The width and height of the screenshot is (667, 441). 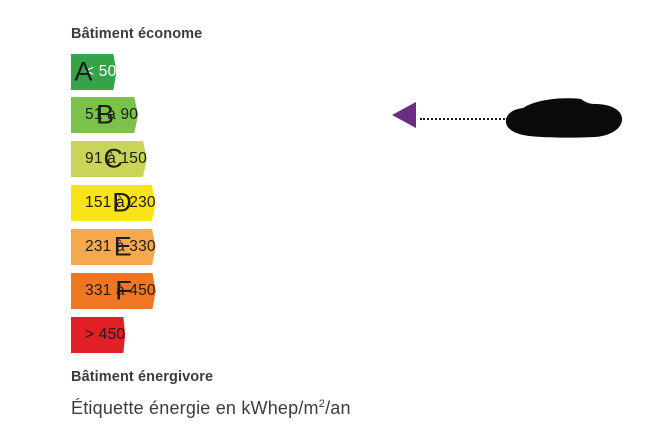 I want to click on bar-range-g: > 450, so click(x=105, y=334).